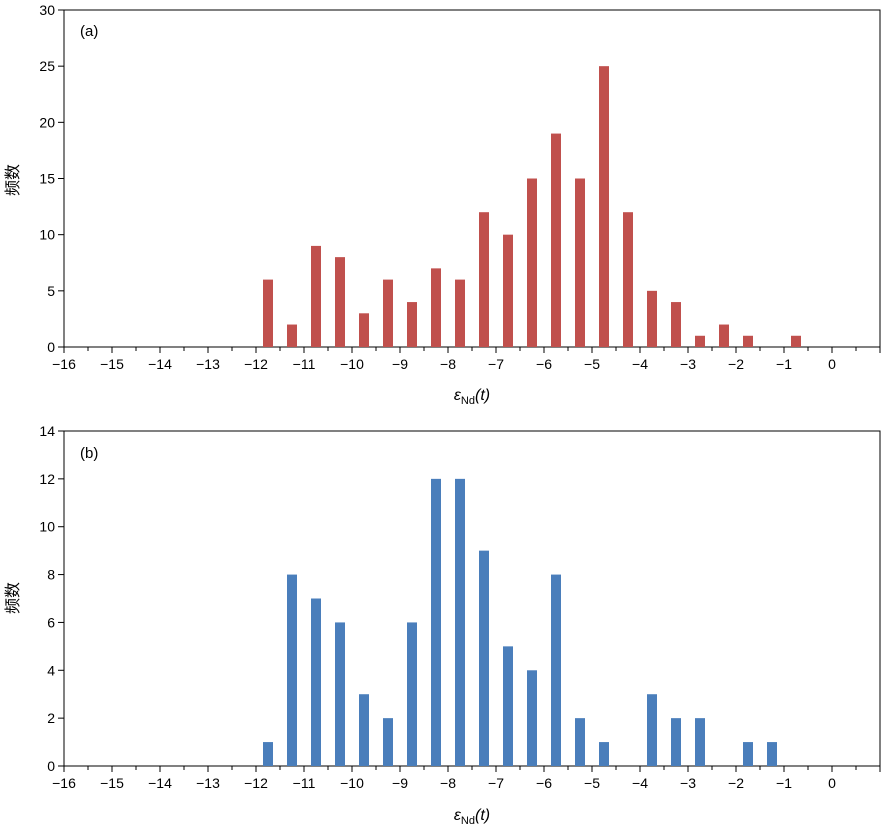 This screenshot has height=828, width=884. What do you see at coordinates (47, 527) in the screenshot?
I see `panel-b-ytick-label: 10` at bounding box center [47, 527].